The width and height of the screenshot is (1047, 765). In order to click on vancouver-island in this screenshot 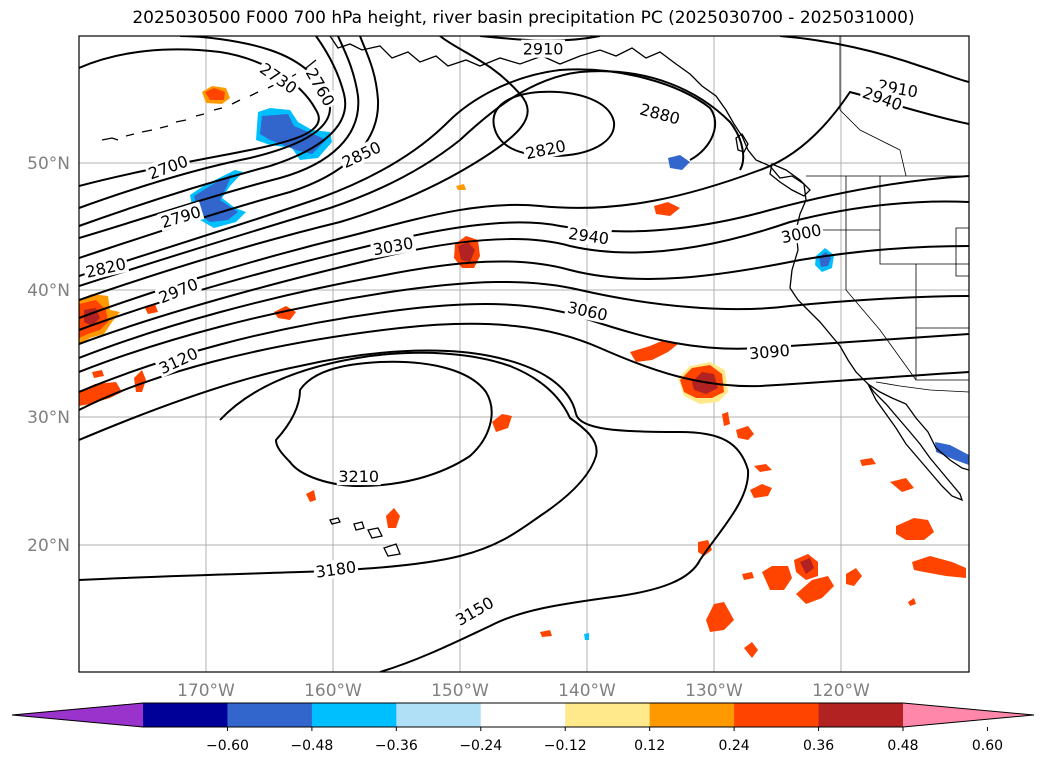, I will do `click(790, 180)`.